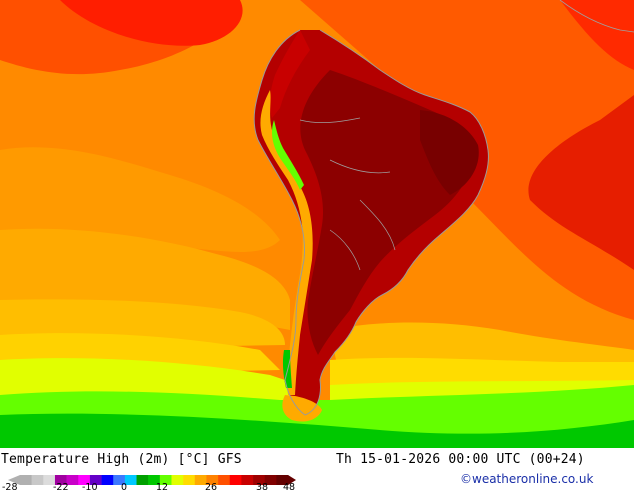 This screenshot has height=493, width=634. I want to click on caribbean-coast, so click(596, 16).